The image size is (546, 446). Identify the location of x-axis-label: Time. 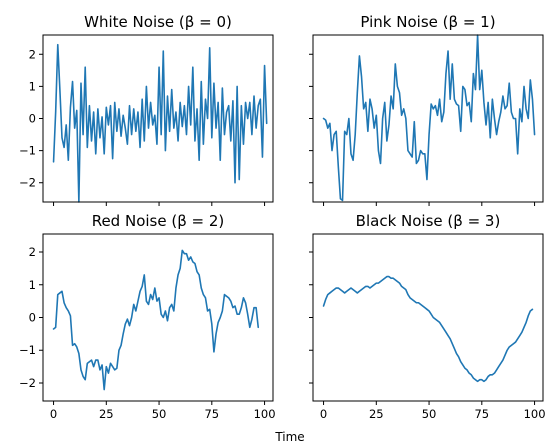
(289, 437).